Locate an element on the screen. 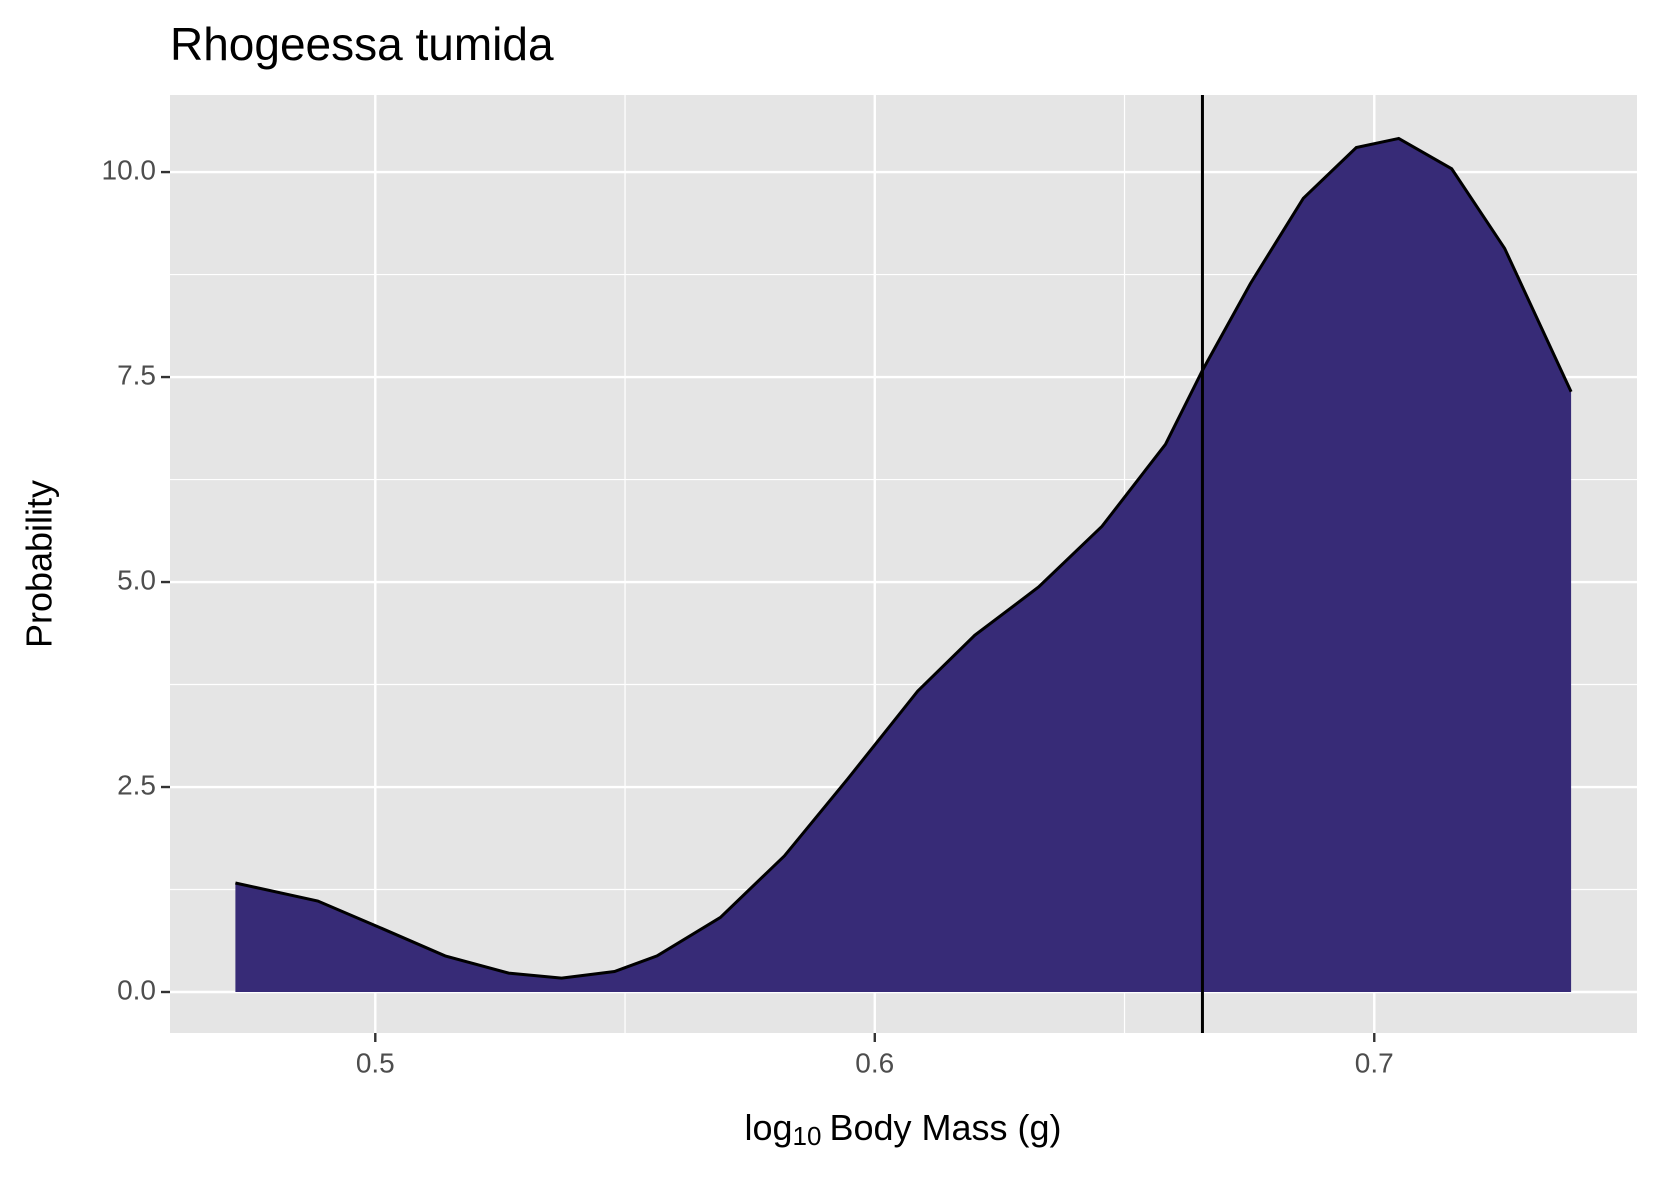  y-axis-label: Probability is located at coordinates (39, 564).